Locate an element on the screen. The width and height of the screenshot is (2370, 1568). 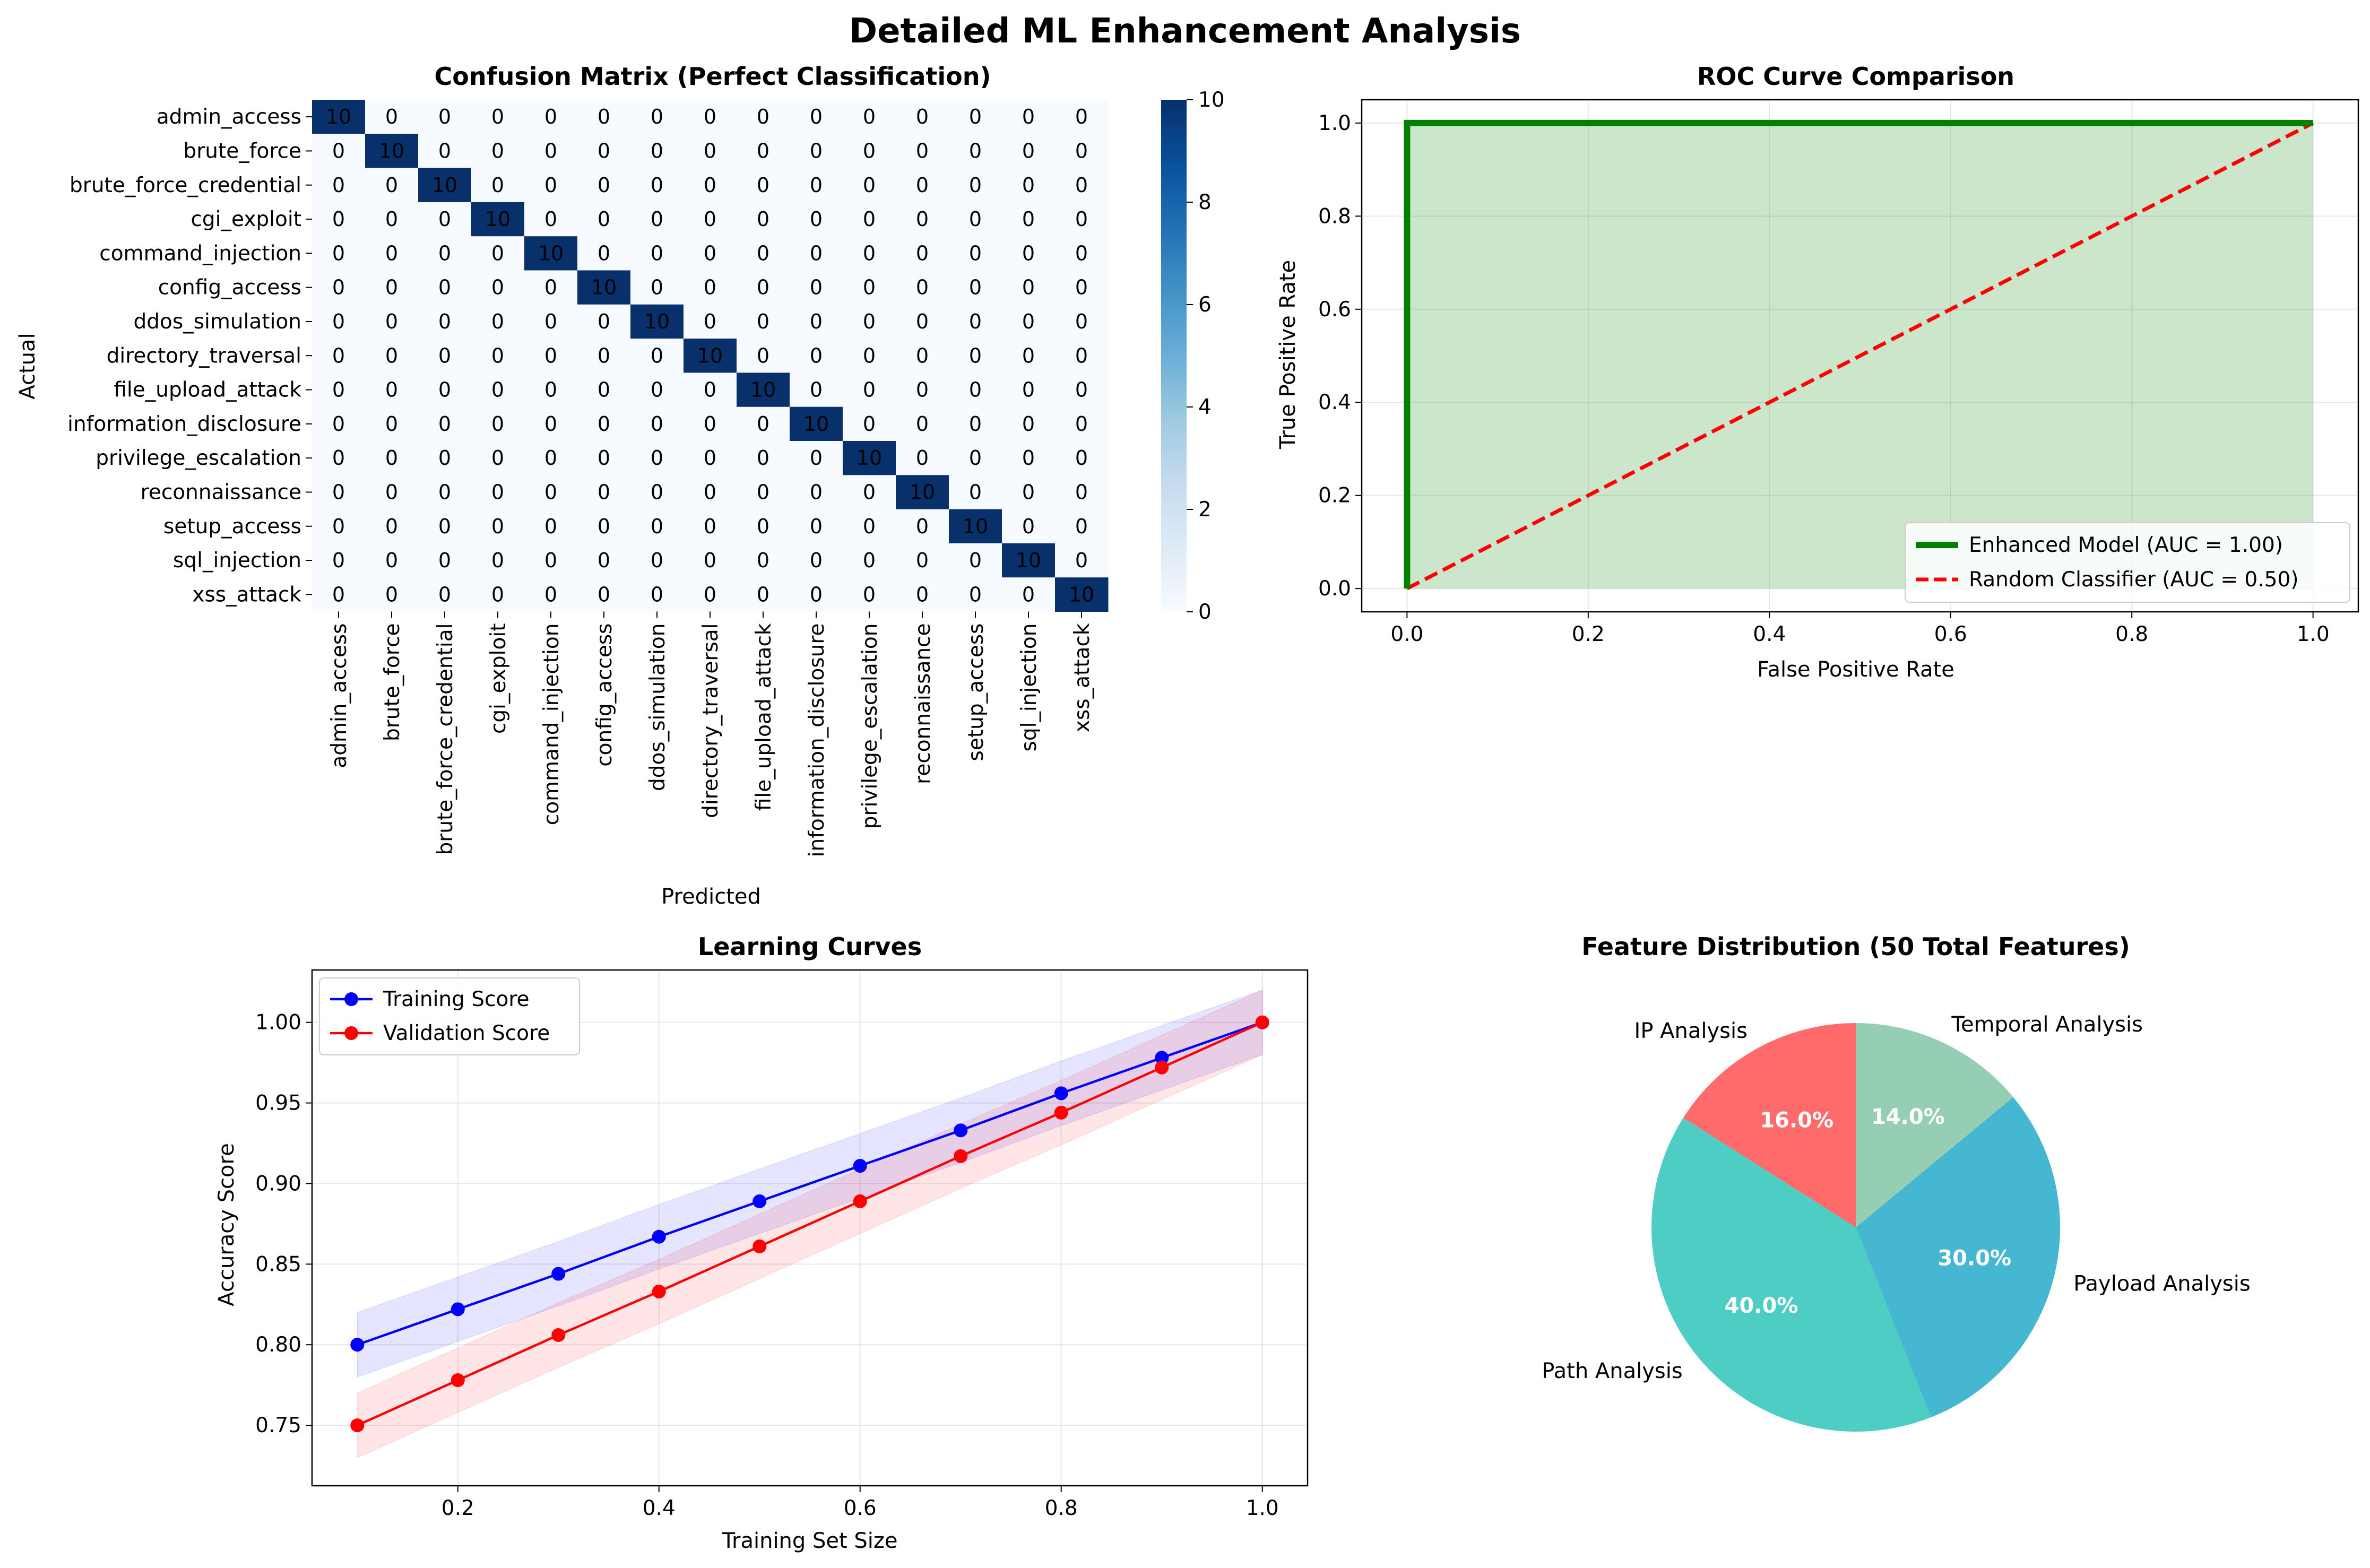
x-tick-label: directory_traversal is located at coordinates (711, 720).